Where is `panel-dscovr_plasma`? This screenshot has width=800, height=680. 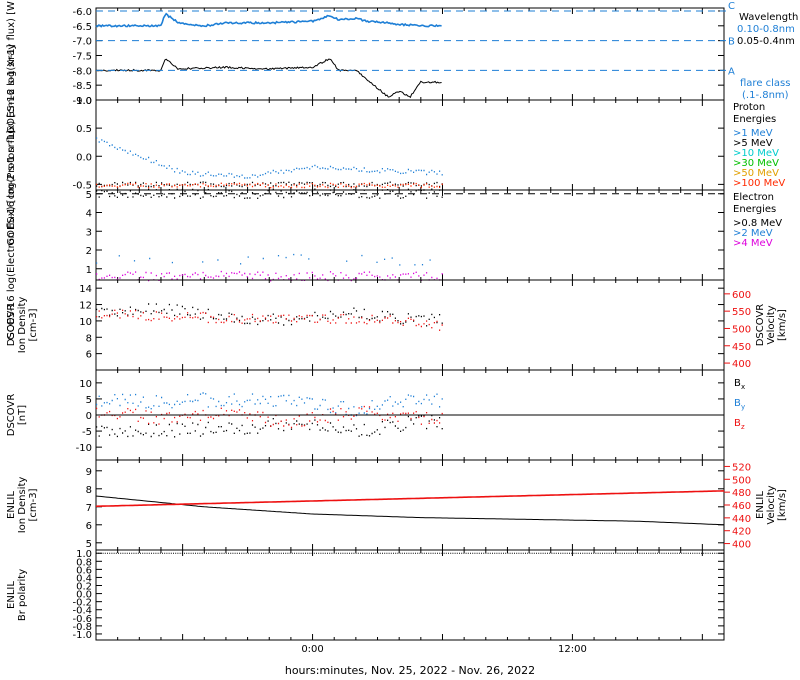 panel-dscovr_plasma is located at coordinates (412, 325).